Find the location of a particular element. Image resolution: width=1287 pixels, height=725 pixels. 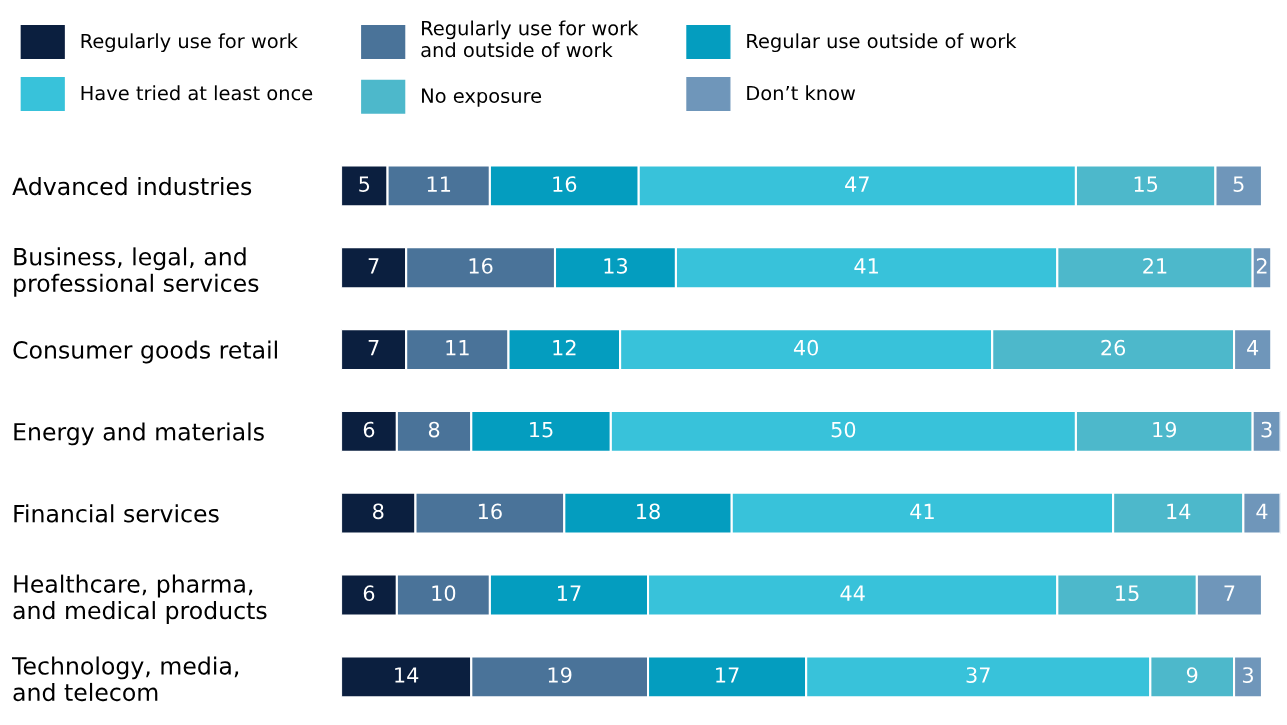

data-label: 26 is located at coordinates (1113, 347).